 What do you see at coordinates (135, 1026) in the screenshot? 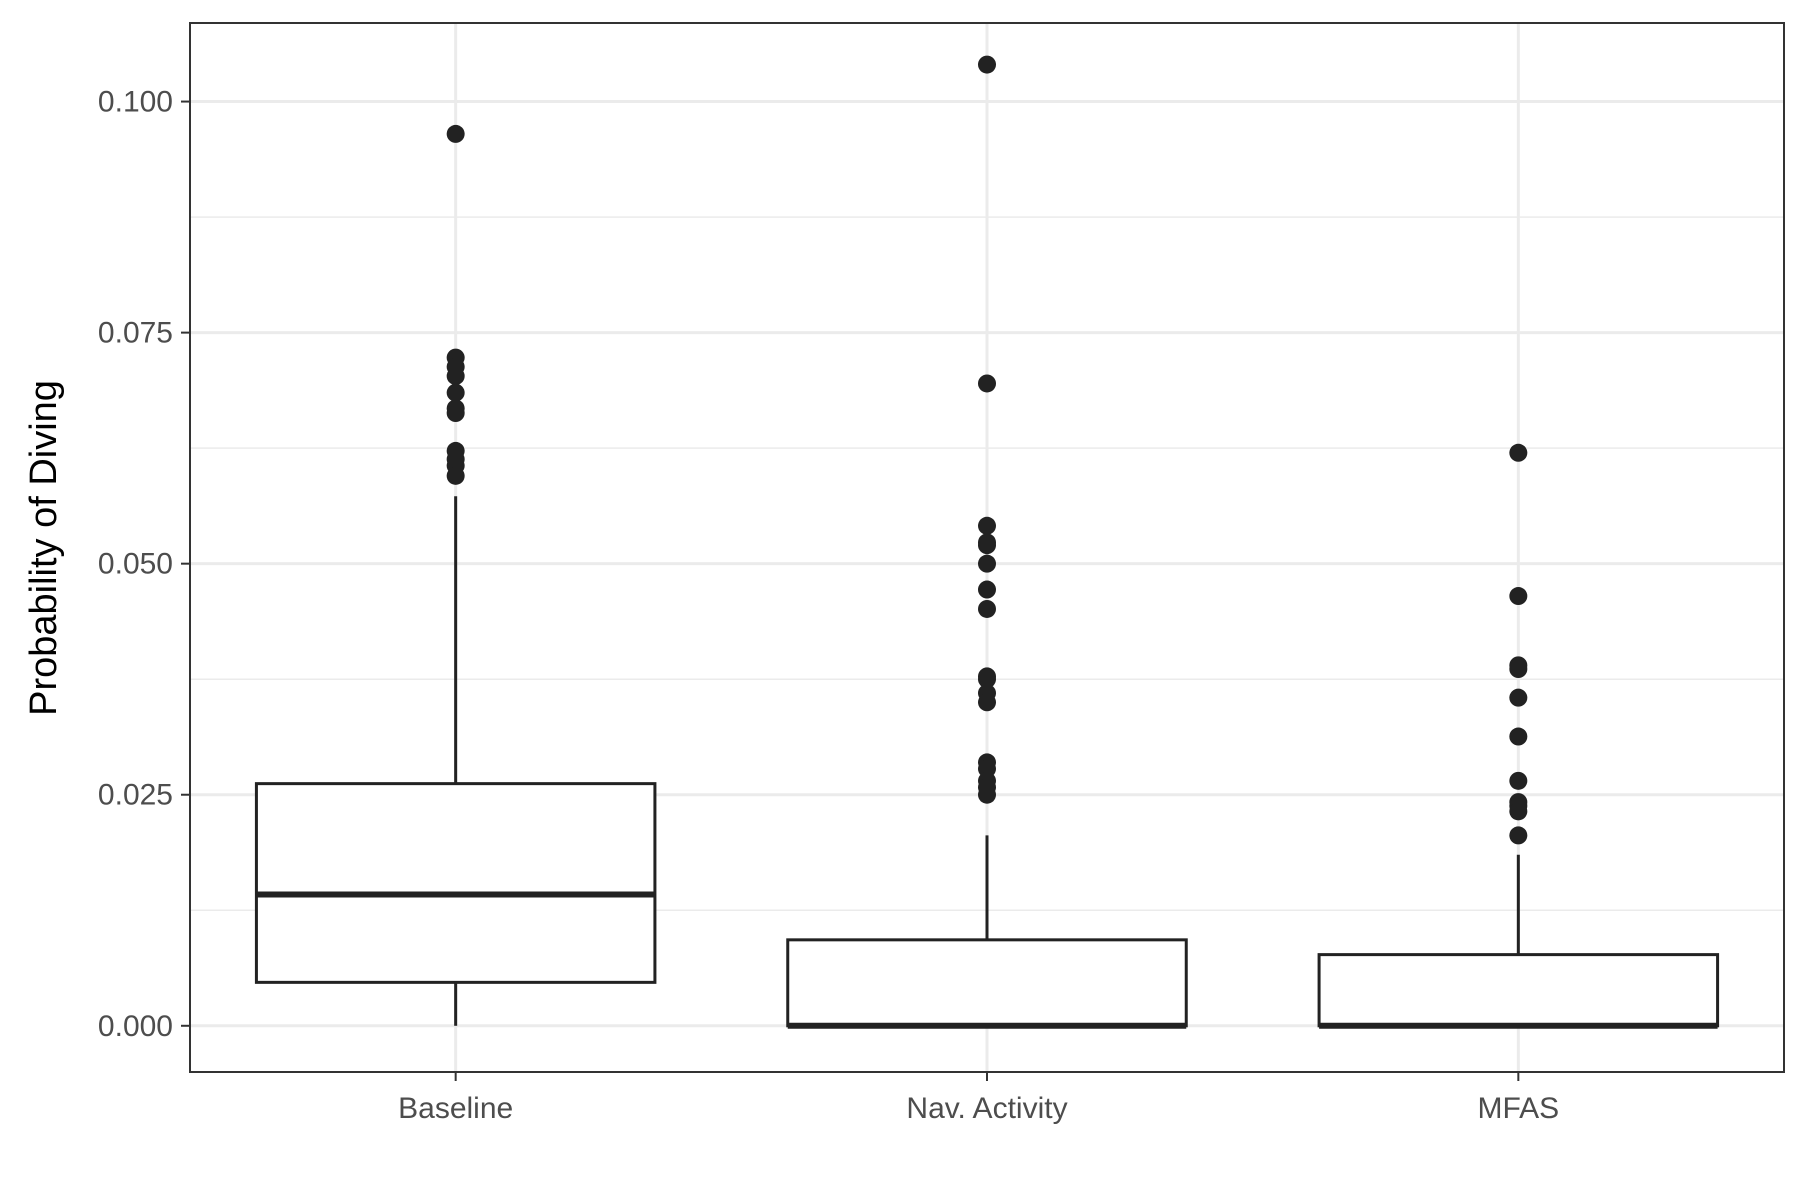
I see `y-tick-label: 0.000` at bounding box center [135, 1026].